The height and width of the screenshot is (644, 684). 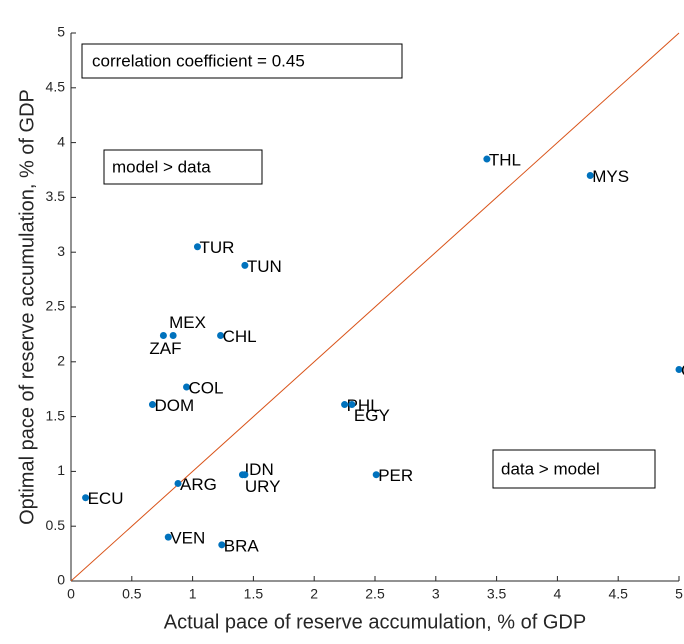 What do you see at coordinates (56, 87) in the screenshot?
I see `y-tick-label: 4.5` at bounding box center [56, 87].